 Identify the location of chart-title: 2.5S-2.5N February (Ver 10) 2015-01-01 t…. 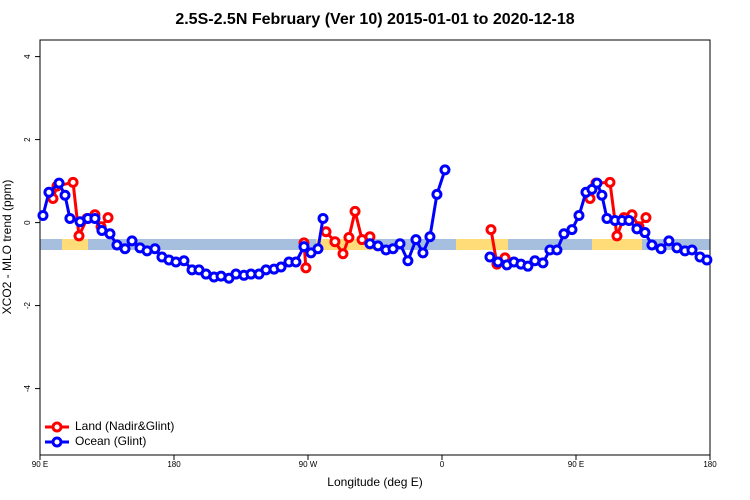
(374, 19).